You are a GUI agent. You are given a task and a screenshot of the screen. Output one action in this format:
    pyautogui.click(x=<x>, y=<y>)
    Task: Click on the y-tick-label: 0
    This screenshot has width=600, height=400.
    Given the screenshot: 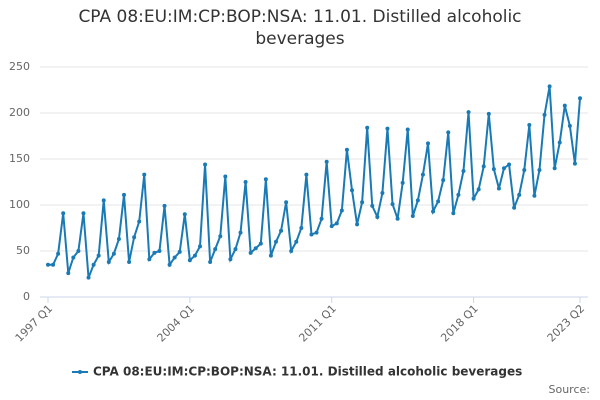 What is the action you would take?
    pyautogui.click(x=26, y=296)
    